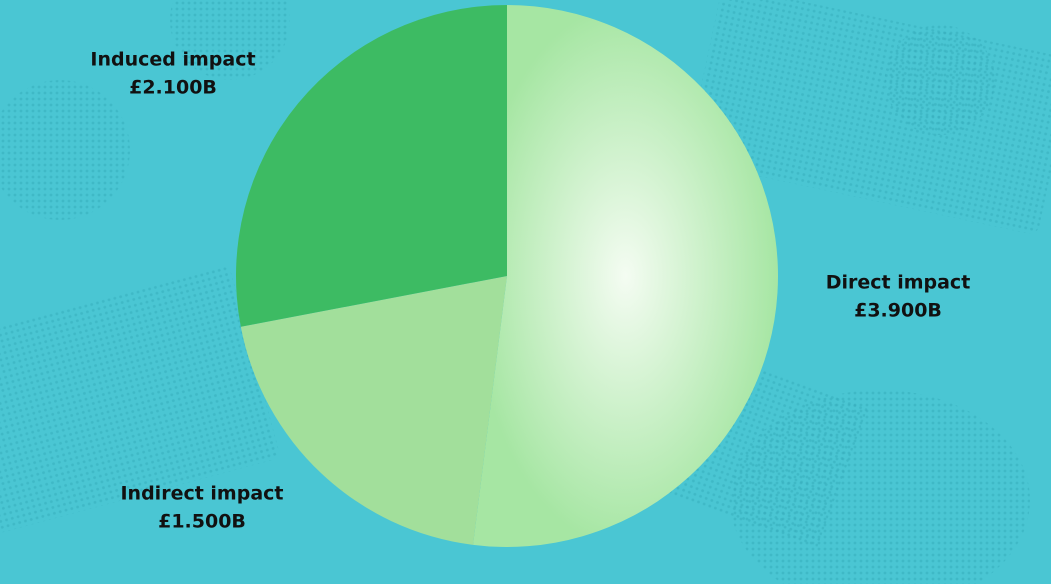 This screenshot has width=1051, height=584. What do you see at coordinates (898, 283) in the screenshot?
I see `slice-label: Direct impact` at bounding box center [898, 283].